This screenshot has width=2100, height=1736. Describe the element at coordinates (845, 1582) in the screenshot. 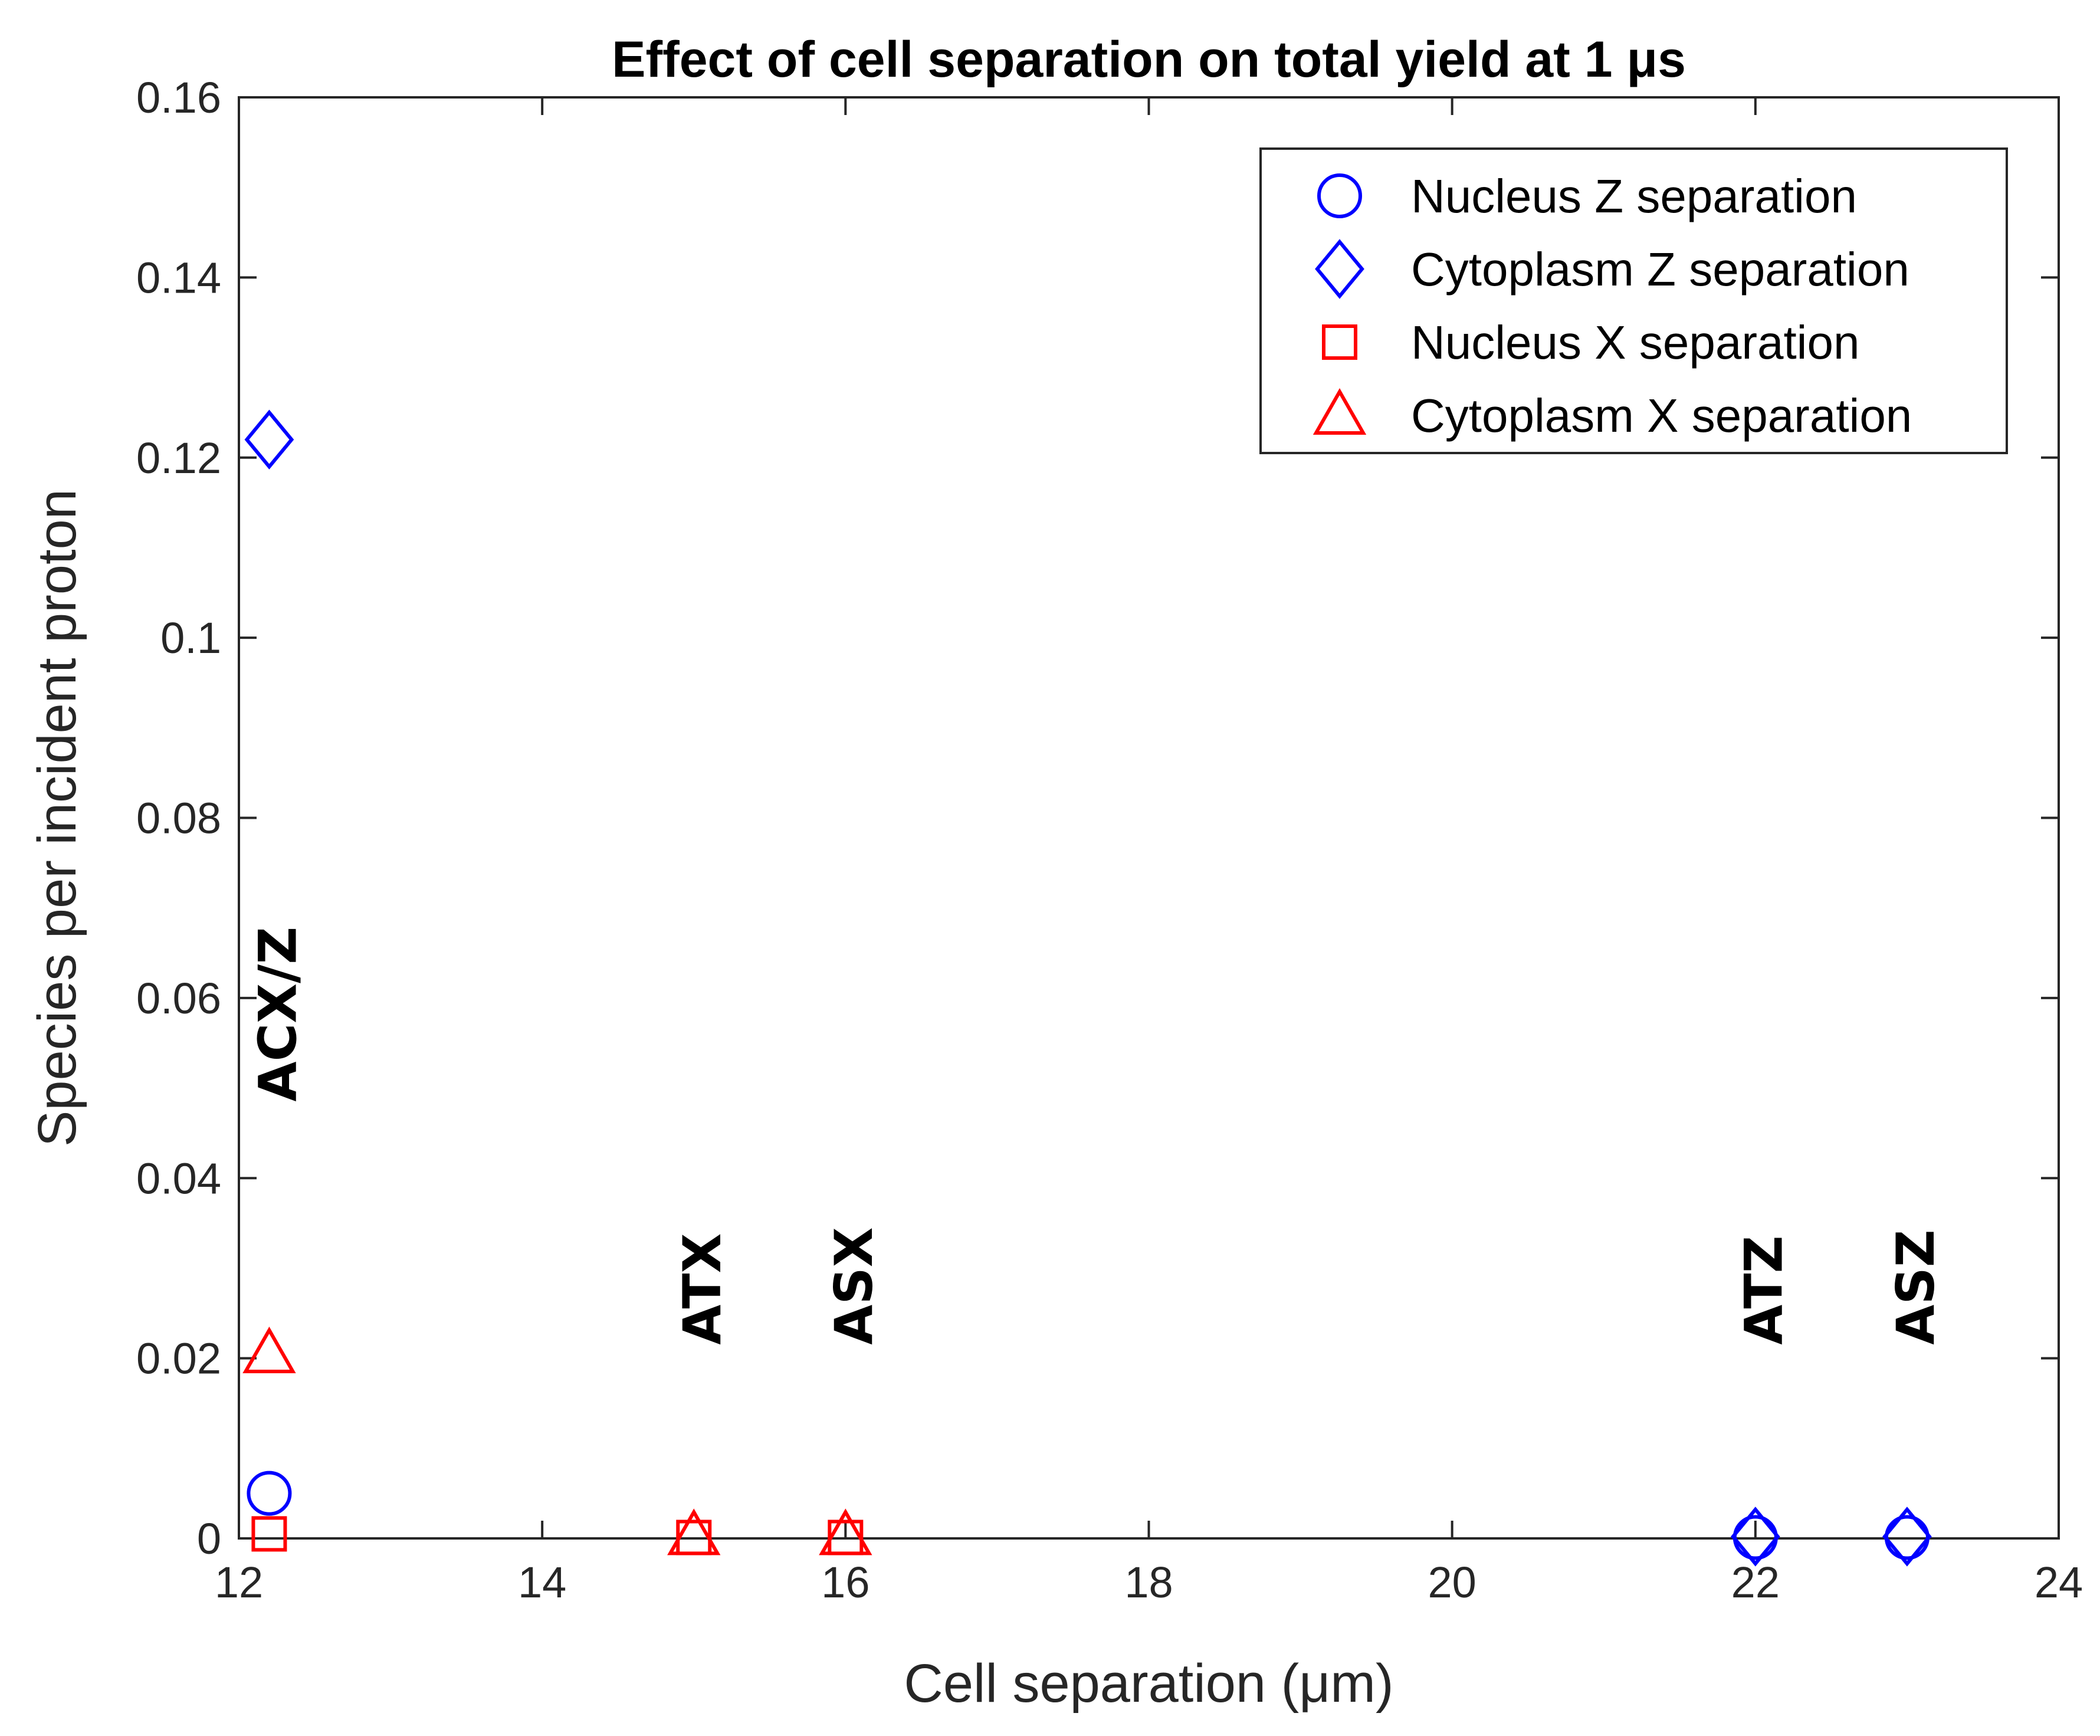

I see `x-tick-label: 16` at that location.